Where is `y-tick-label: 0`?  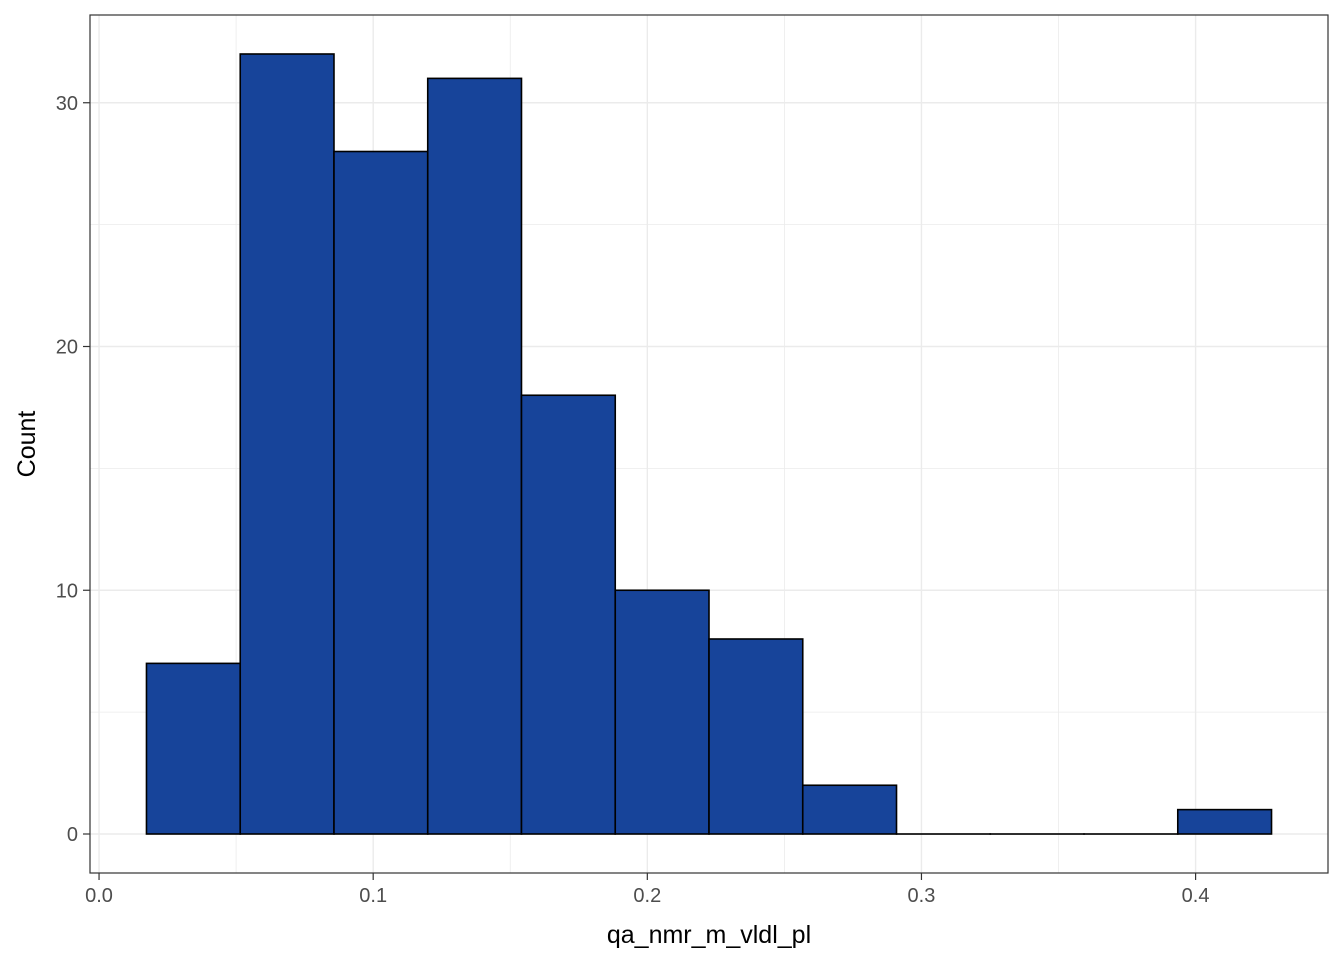 y-tick-label: 0 is located at coordinates (72, 835).